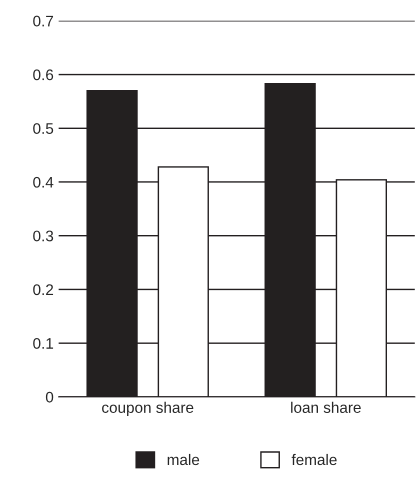 Image resolution: width=419 pixels, height=484 pixels. What do you see at coordinates (43, 343) in the screenshot?
I see `y-tick-label: 0.1` at bounding box center [43, 343].